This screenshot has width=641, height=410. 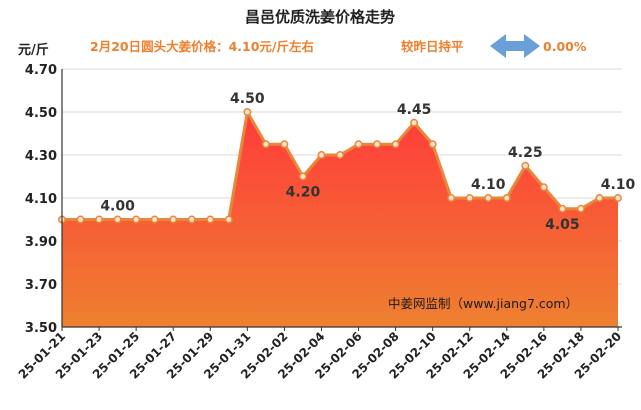 I want to click on y-tick-label: 3.70, so click(x=41, y=285).